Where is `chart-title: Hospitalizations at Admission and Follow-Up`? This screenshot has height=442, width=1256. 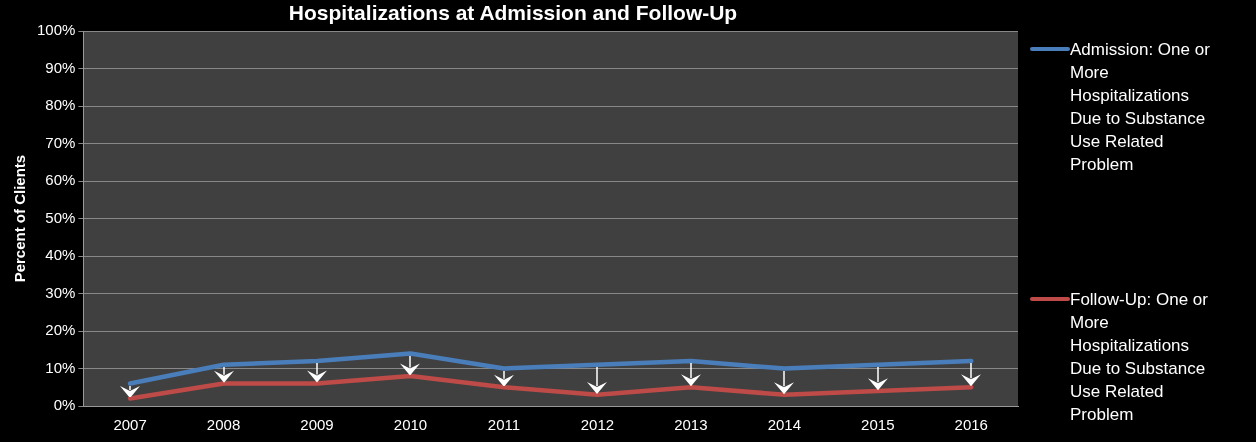
chart-title: Hospitalizations at Admission and Follow-Up is located at coordinates (513, 13).